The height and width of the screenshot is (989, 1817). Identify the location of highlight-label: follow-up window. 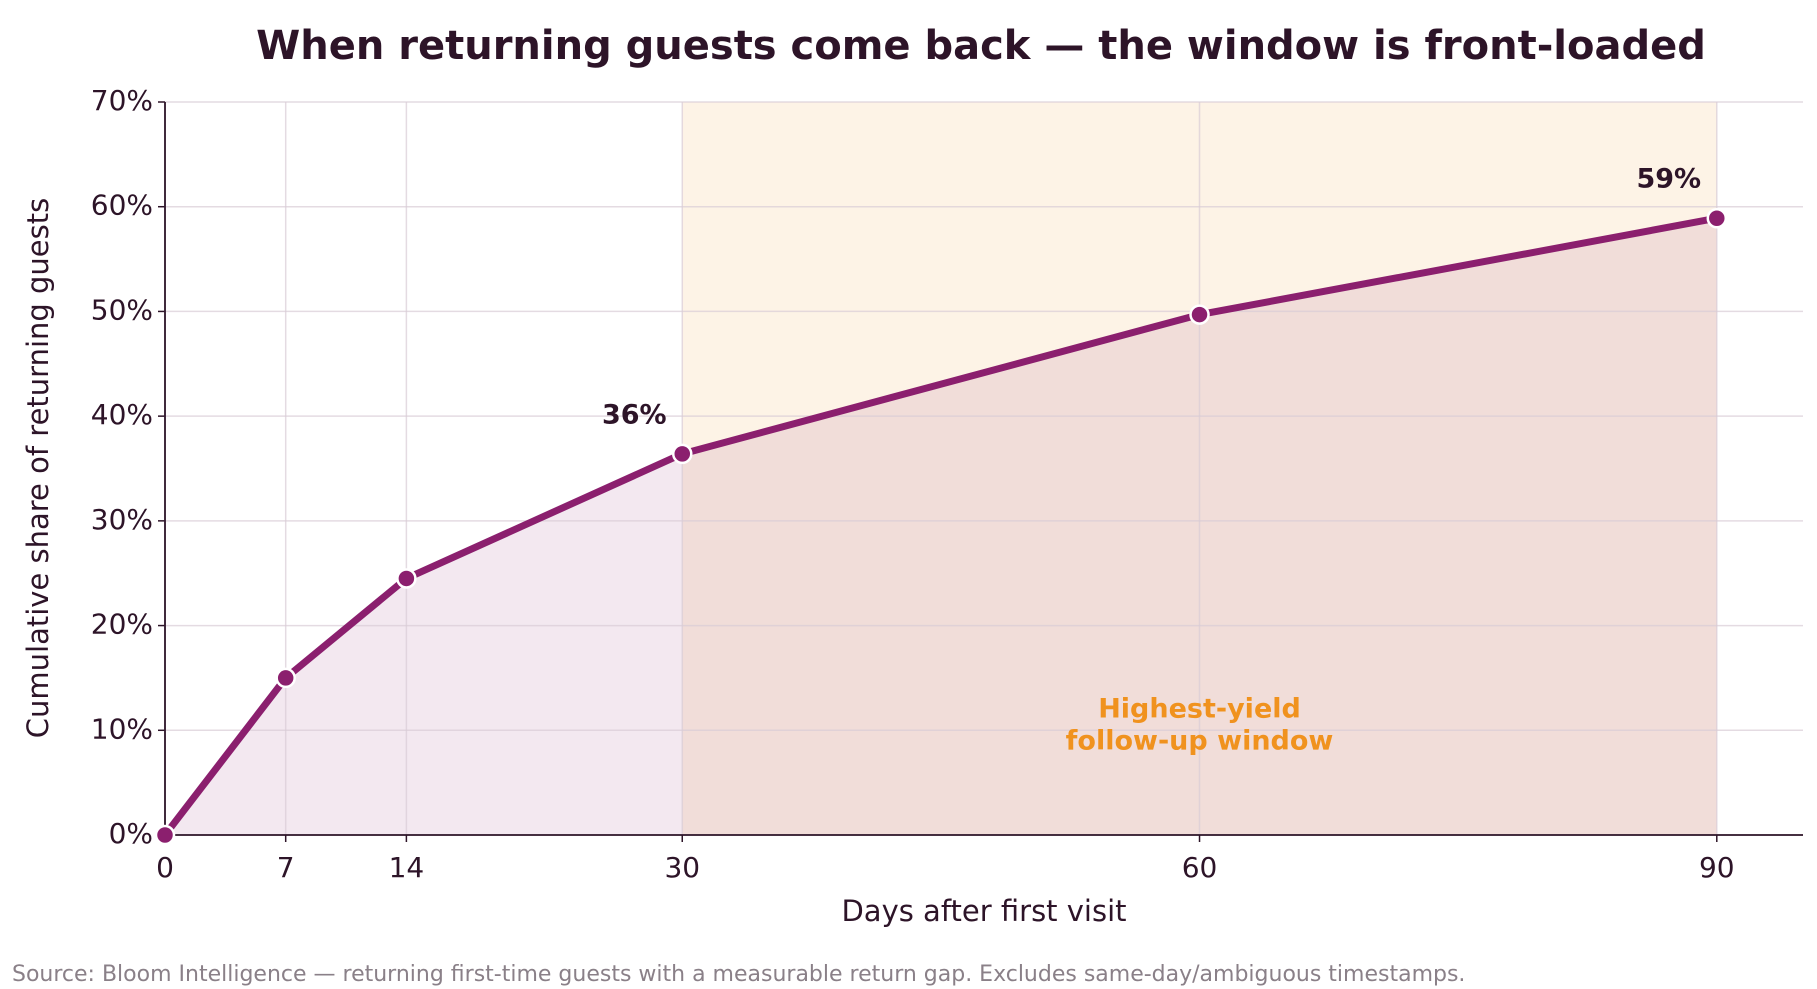
(1200, 741).